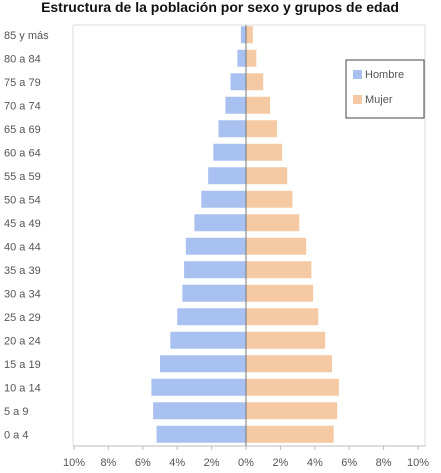  What do you see at coordinates (22, 153) in the screenshot?
I see `y-tick-label: 60 a 64` at bounding box center [22, 153].